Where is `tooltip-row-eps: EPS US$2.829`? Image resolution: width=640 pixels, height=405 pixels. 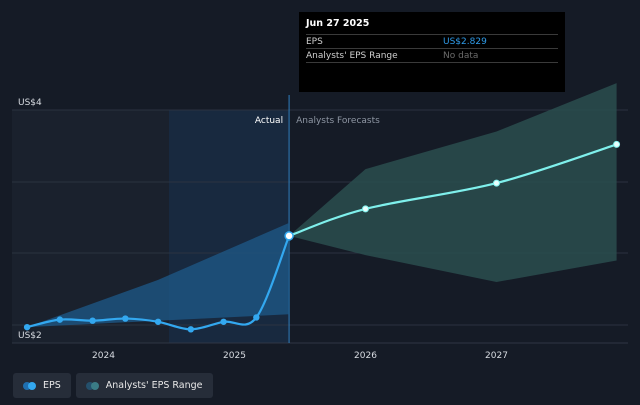 tooltip-row-eps: EPS US$2.829 is located at coordinates (432, 41).